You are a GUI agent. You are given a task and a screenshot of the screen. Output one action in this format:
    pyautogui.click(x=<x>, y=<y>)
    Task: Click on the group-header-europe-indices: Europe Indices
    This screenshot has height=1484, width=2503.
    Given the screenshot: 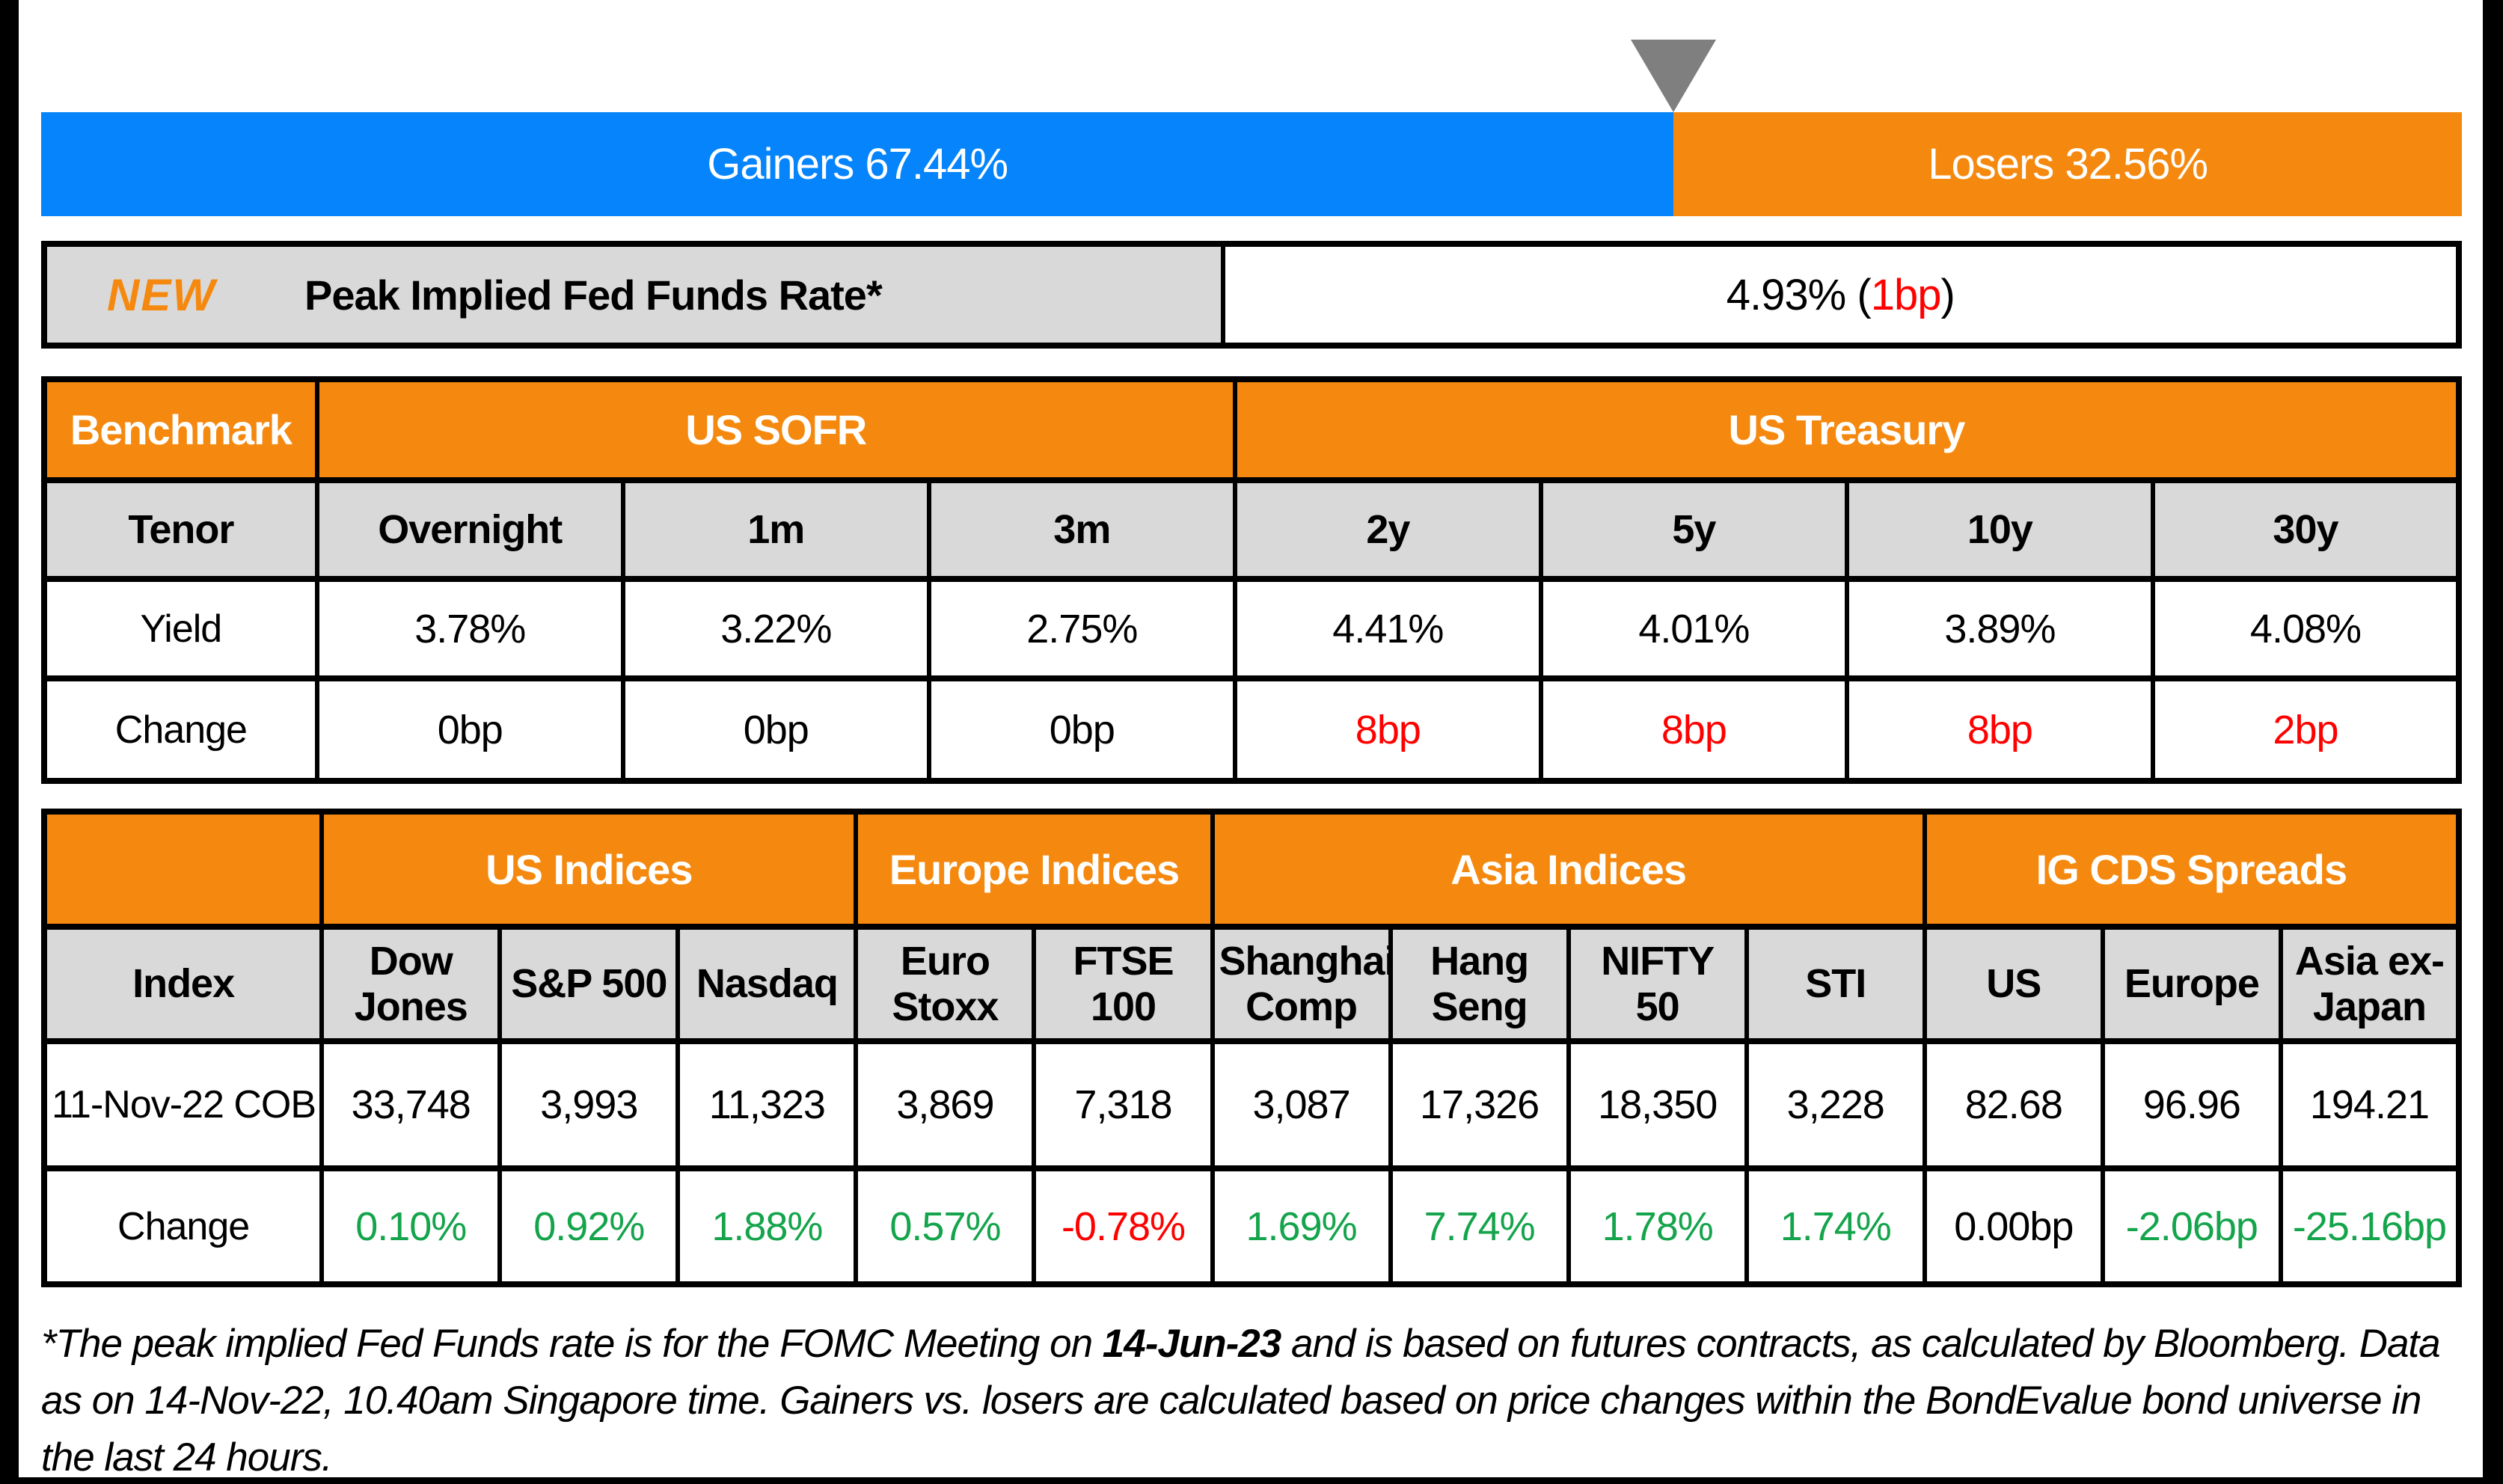 What is the action you would take?
    pyautogui.click(x=1034, y=869)
    